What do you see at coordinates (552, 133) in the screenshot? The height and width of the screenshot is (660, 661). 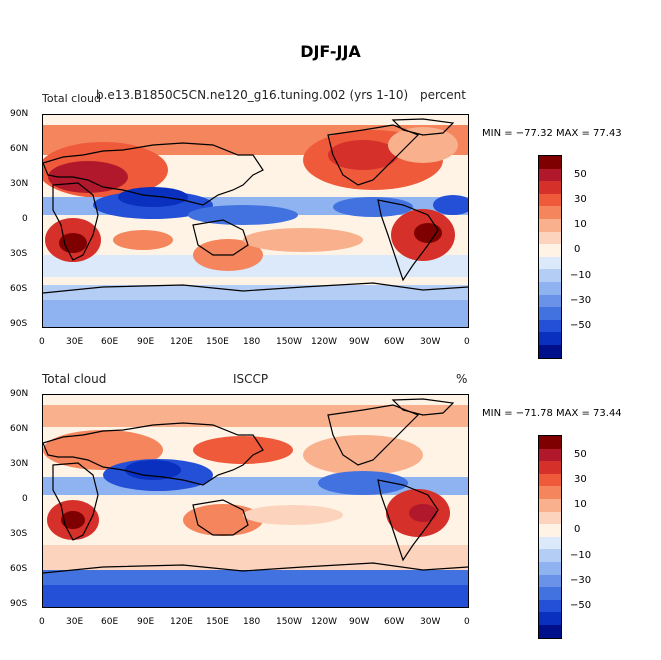 I see `min-max-label: MIN = −77.32 MAX = 77.43` at bounding box center [552, 133].